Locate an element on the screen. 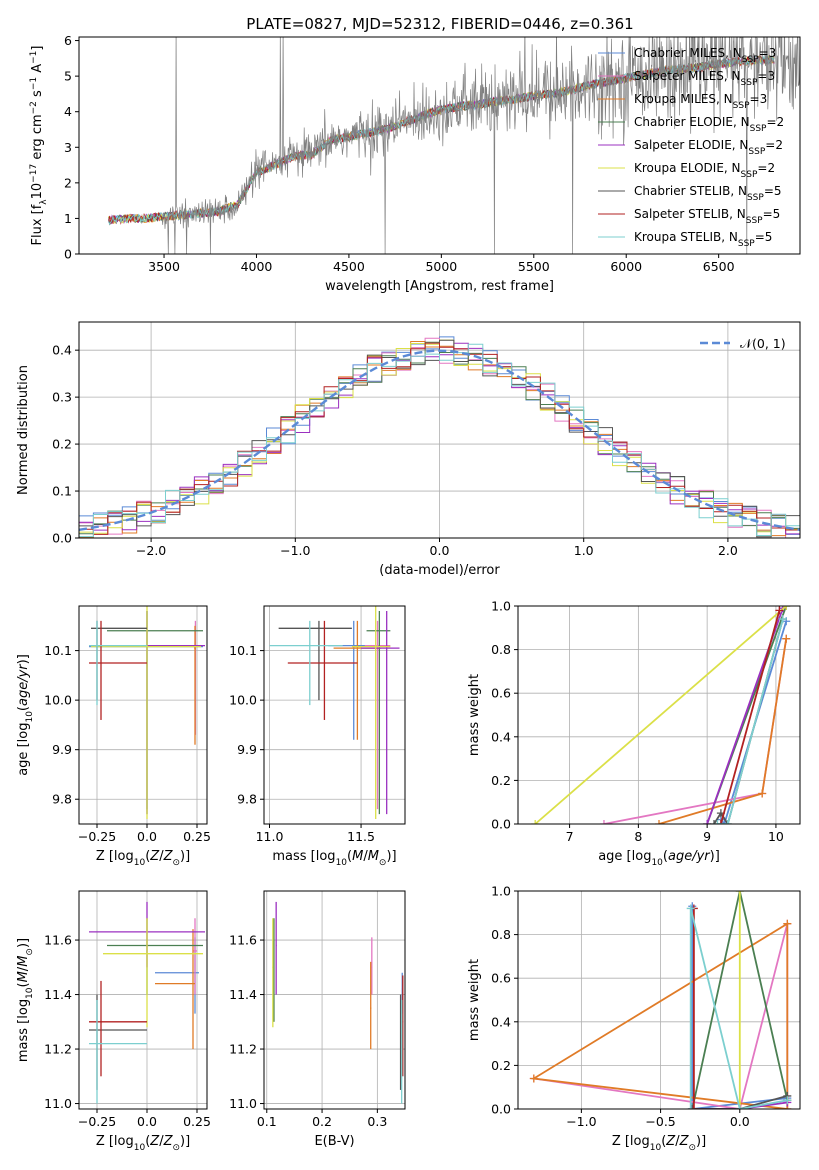 The image size is (819, 1170). x-tick-label: −2.0 is located at coordinates (151, 550).